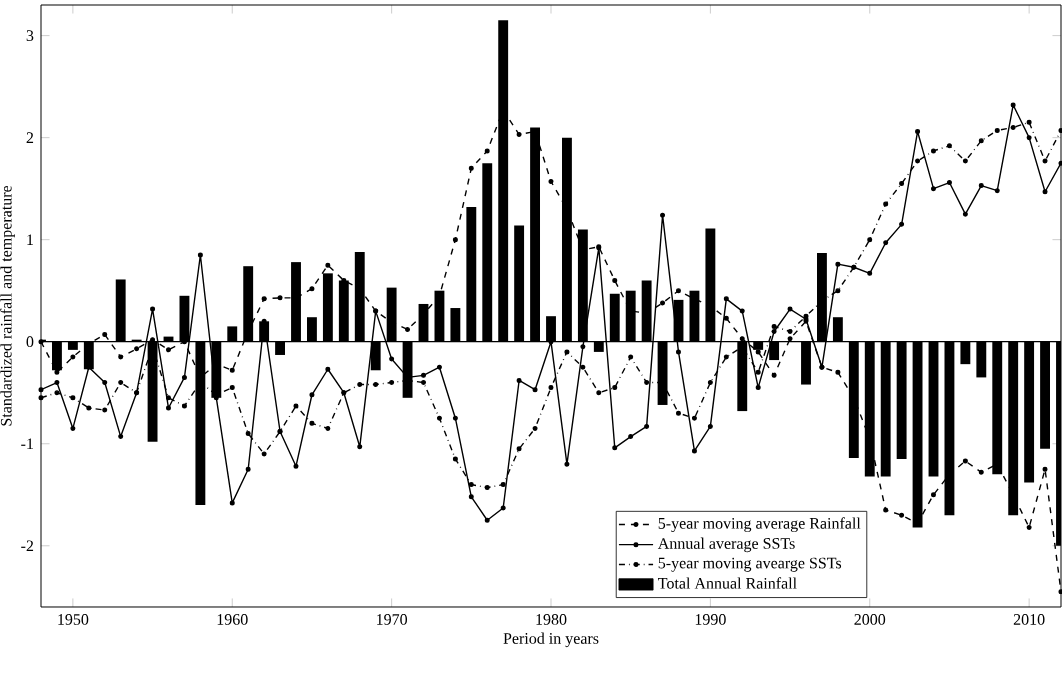 The image size is (1062, 675). I want to click on y-tick-label: 0, so click(30, 342).